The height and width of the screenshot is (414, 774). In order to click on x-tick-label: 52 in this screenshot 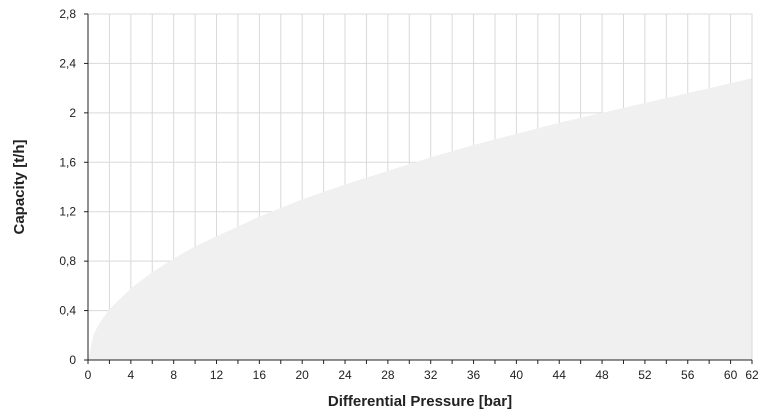, I will do `click(645, 375)`.